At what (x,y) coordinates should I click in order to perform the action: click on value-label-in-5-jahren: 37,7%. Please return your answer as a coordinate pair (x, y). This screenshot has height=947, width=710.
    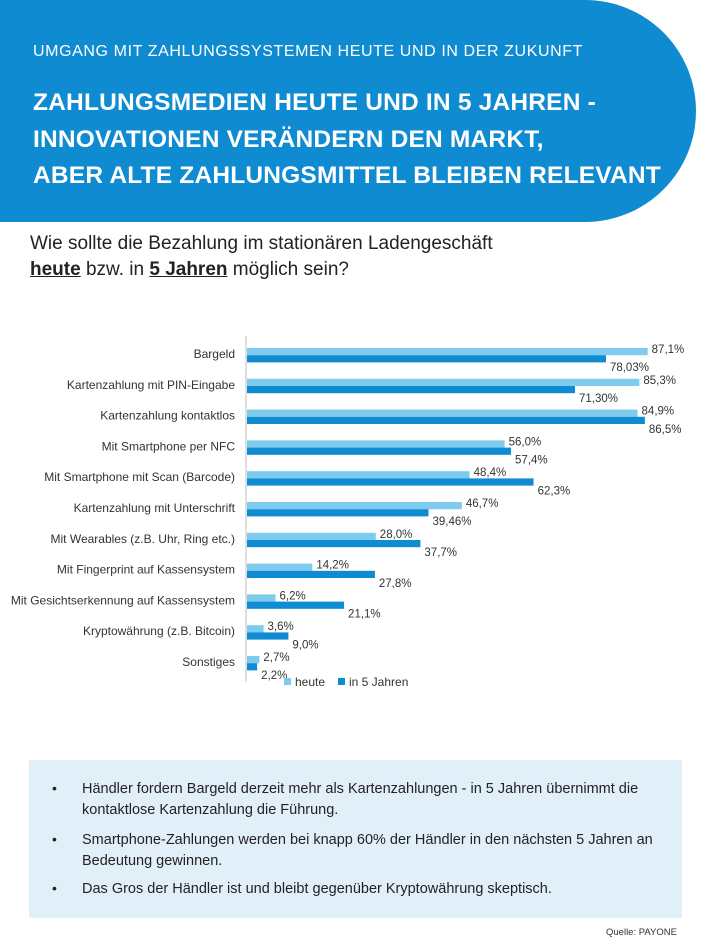
    Looking at the image, I should click on (440, 553).